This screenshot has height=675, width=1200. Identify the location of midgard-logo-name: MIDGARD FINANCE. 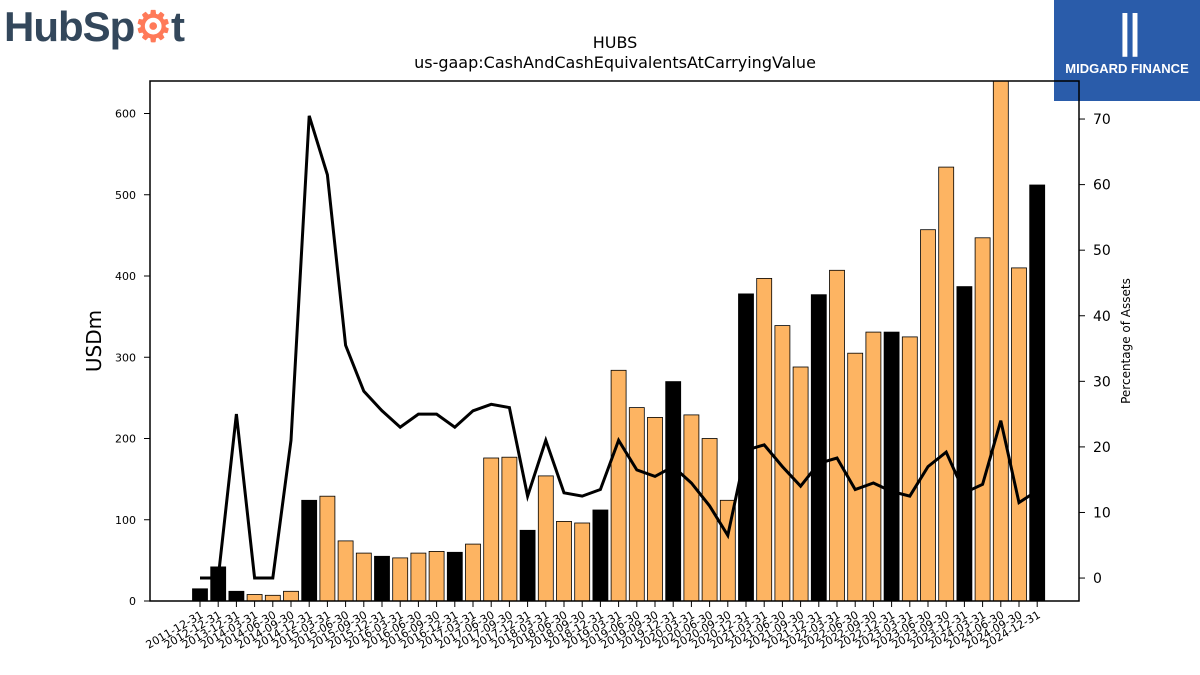
(1127, 68).